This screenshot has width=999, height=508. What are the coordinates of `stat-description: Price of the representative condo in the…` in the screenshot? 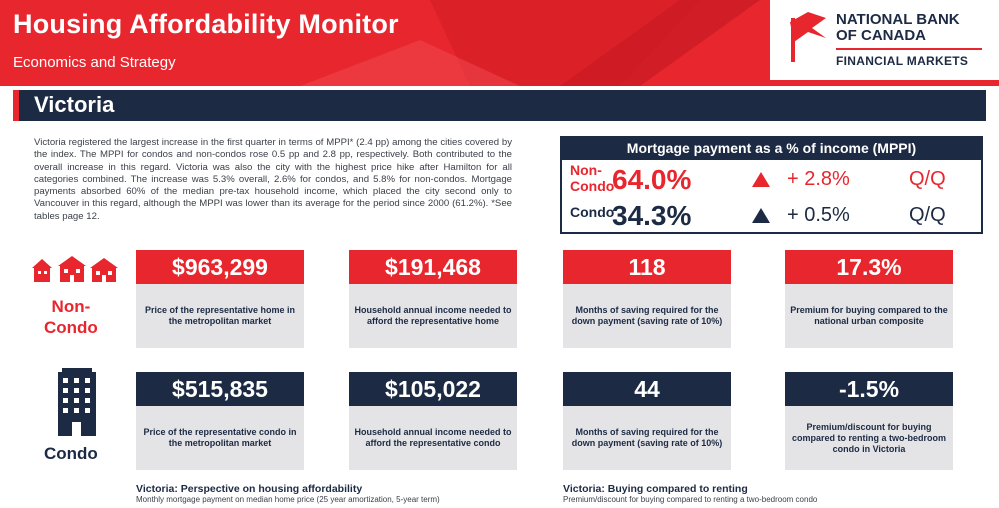 It's located at (220, 437).